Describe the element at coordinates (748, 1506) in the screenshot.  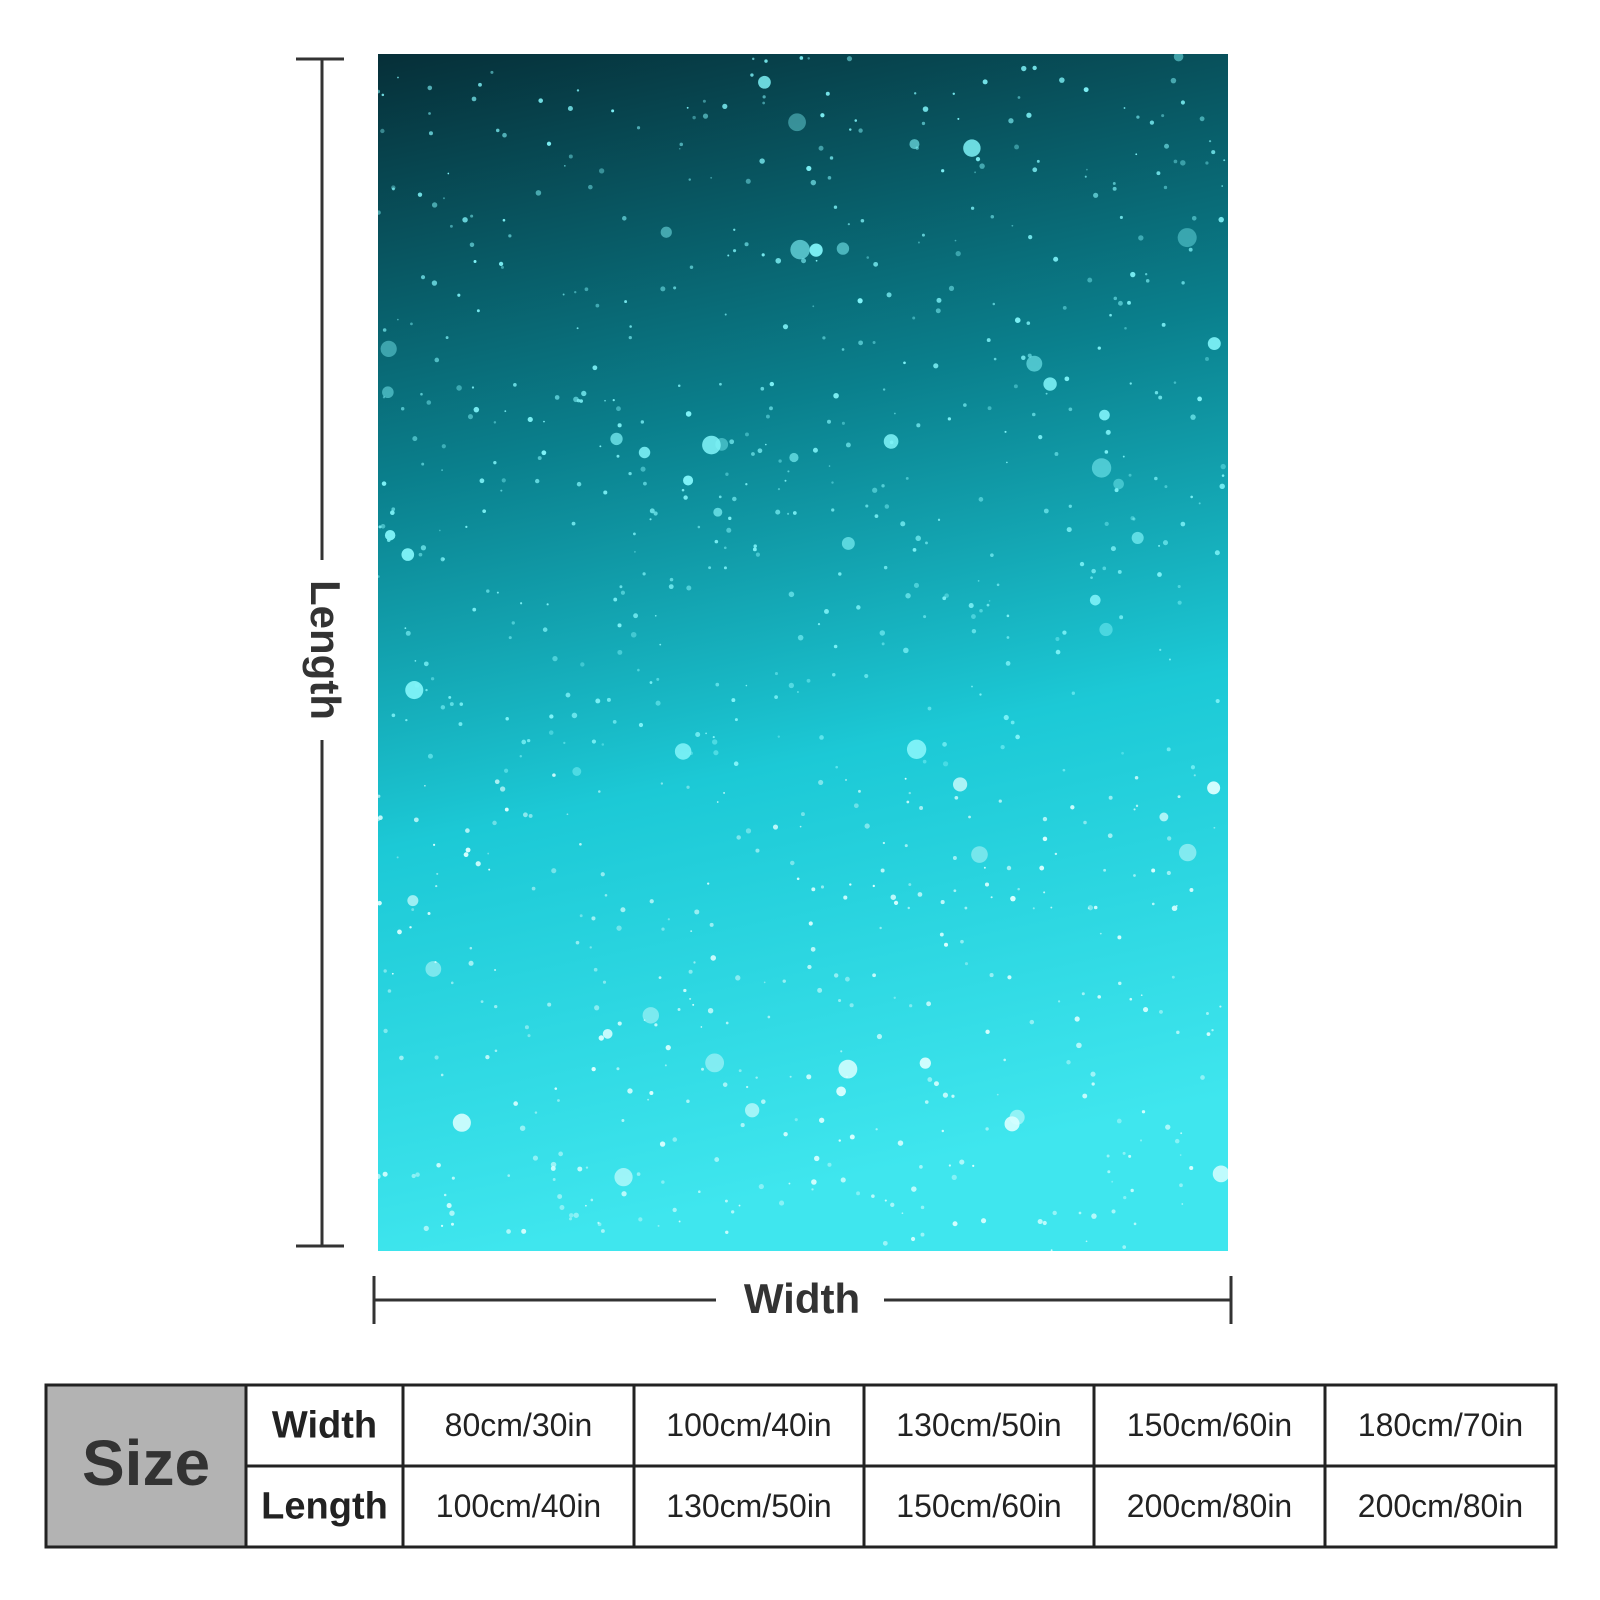
I see `size-value: 130cm/50in` at that location.